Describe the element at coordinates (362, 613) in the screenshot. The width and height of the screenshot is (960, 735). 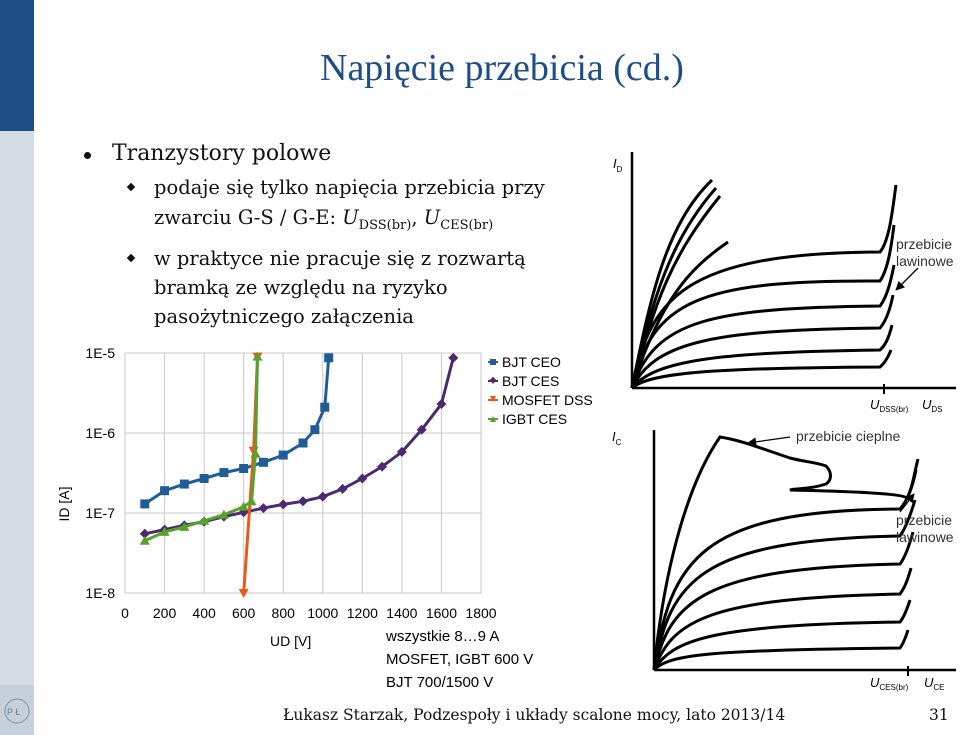
I see `x-tick-label: 1200` at that location.